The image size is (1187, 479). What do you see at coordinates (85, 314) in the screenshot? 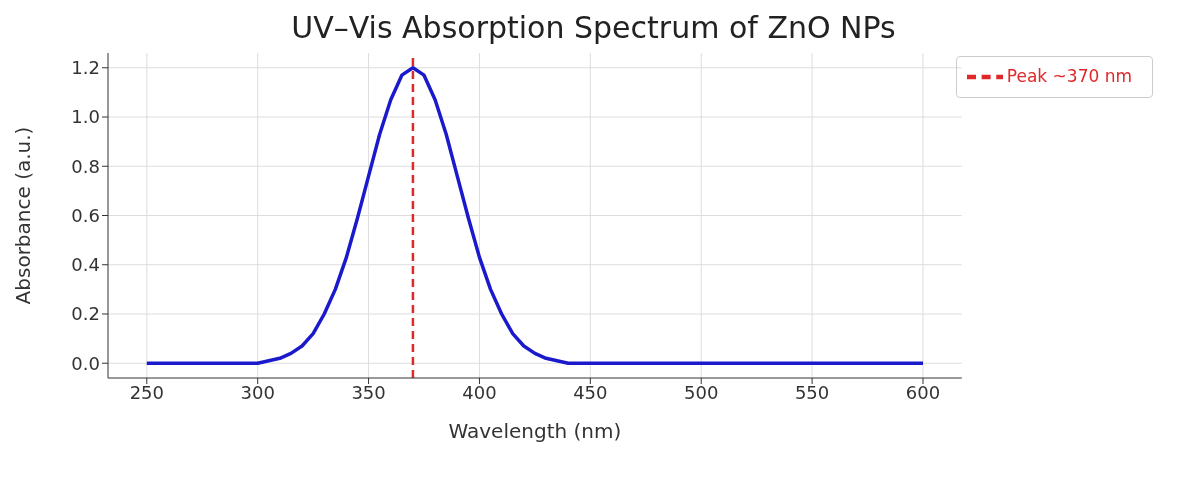
I see `y-tick-label: 0.2` at bounding box center [85, 314].